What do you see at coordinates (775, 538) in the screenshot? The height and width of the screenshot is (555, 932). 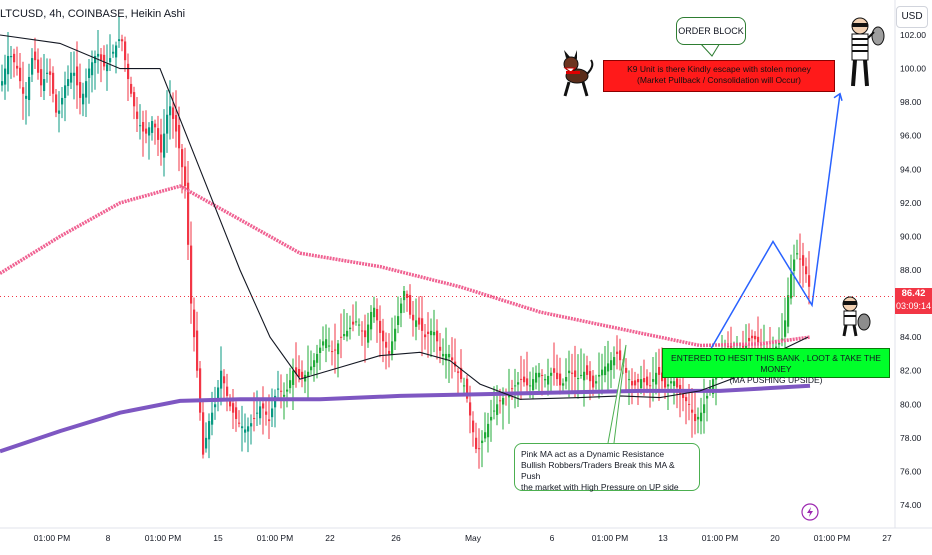 I see `x-tick-label: 20` at bounding box center [775, 538].